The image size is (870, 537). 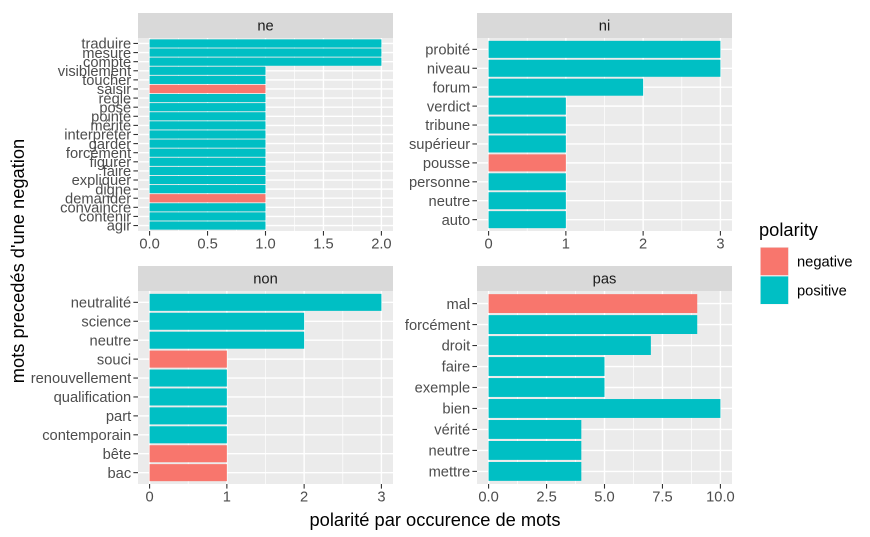 I want to click on y-tick-label-bete: bête, so click(x=117, y=455).